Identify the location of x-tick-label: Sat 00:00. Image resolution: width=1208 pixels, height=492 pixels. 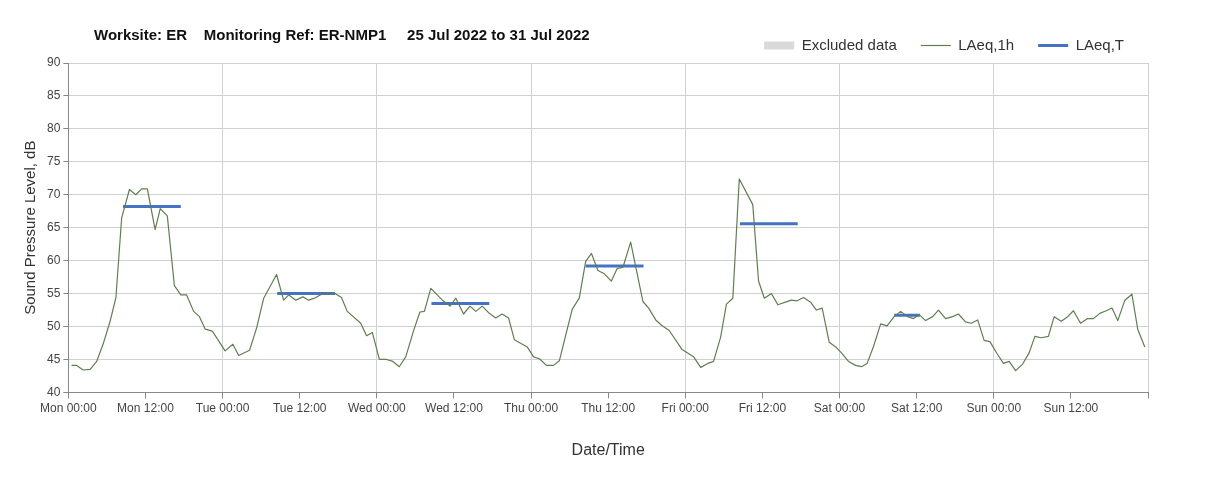
(839, 407).